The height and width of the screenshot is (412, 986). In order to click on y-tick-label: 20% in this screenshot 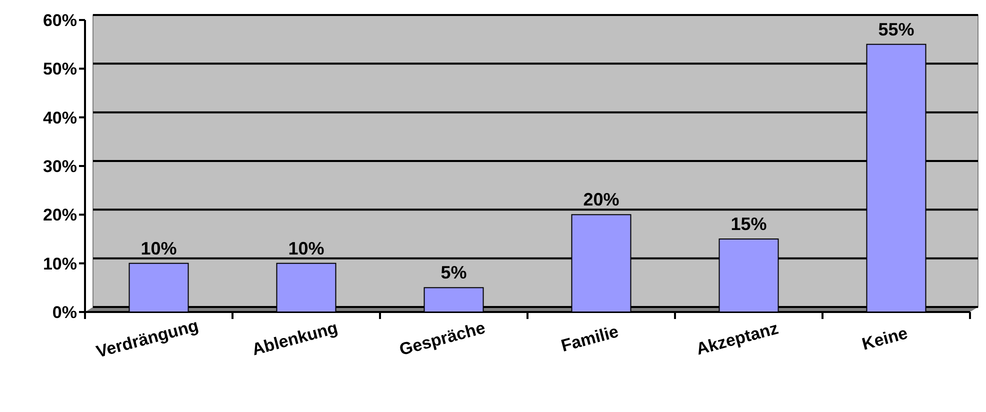, I will do `click(59, 215)`.